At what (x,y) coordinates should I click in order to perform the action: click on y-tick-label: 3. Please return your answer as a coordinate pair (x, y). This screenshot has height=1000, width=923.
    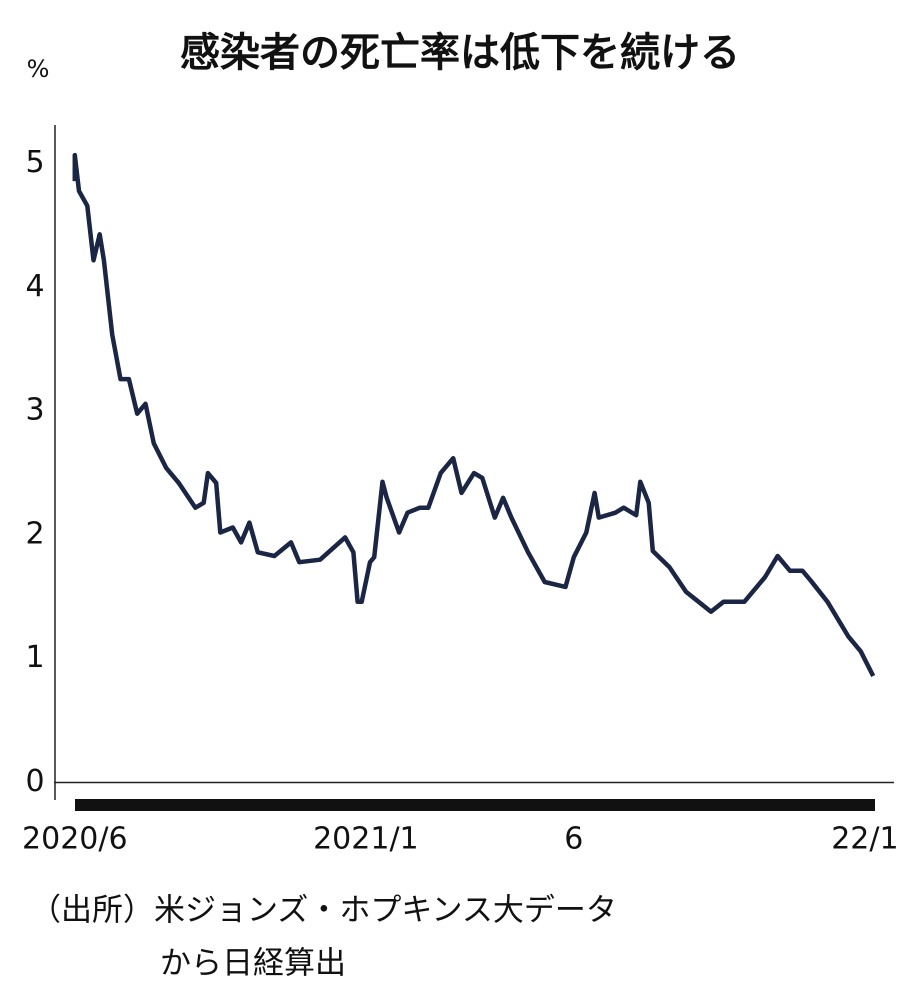
    Looking at the image, I should click on (34, 410).